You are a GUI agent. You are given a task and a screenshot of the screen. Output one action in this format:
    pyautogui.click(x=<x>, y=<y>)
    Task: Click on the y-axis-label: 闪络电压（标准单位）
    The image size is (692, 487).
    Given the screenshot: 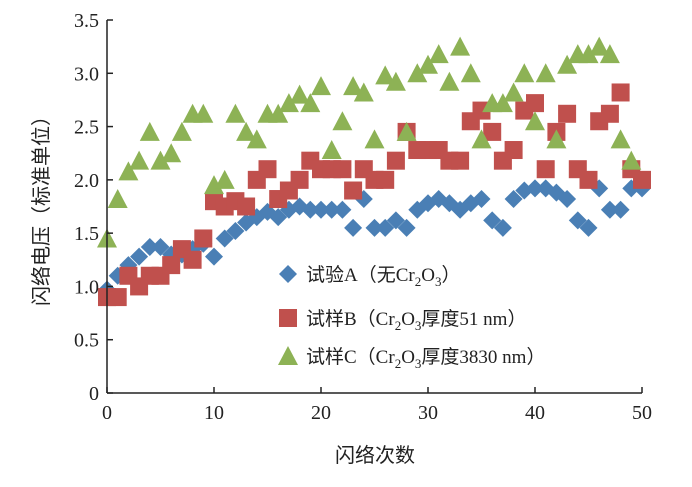 What is the action you would take?
    pyautogui.click(x=41, y=206)
    